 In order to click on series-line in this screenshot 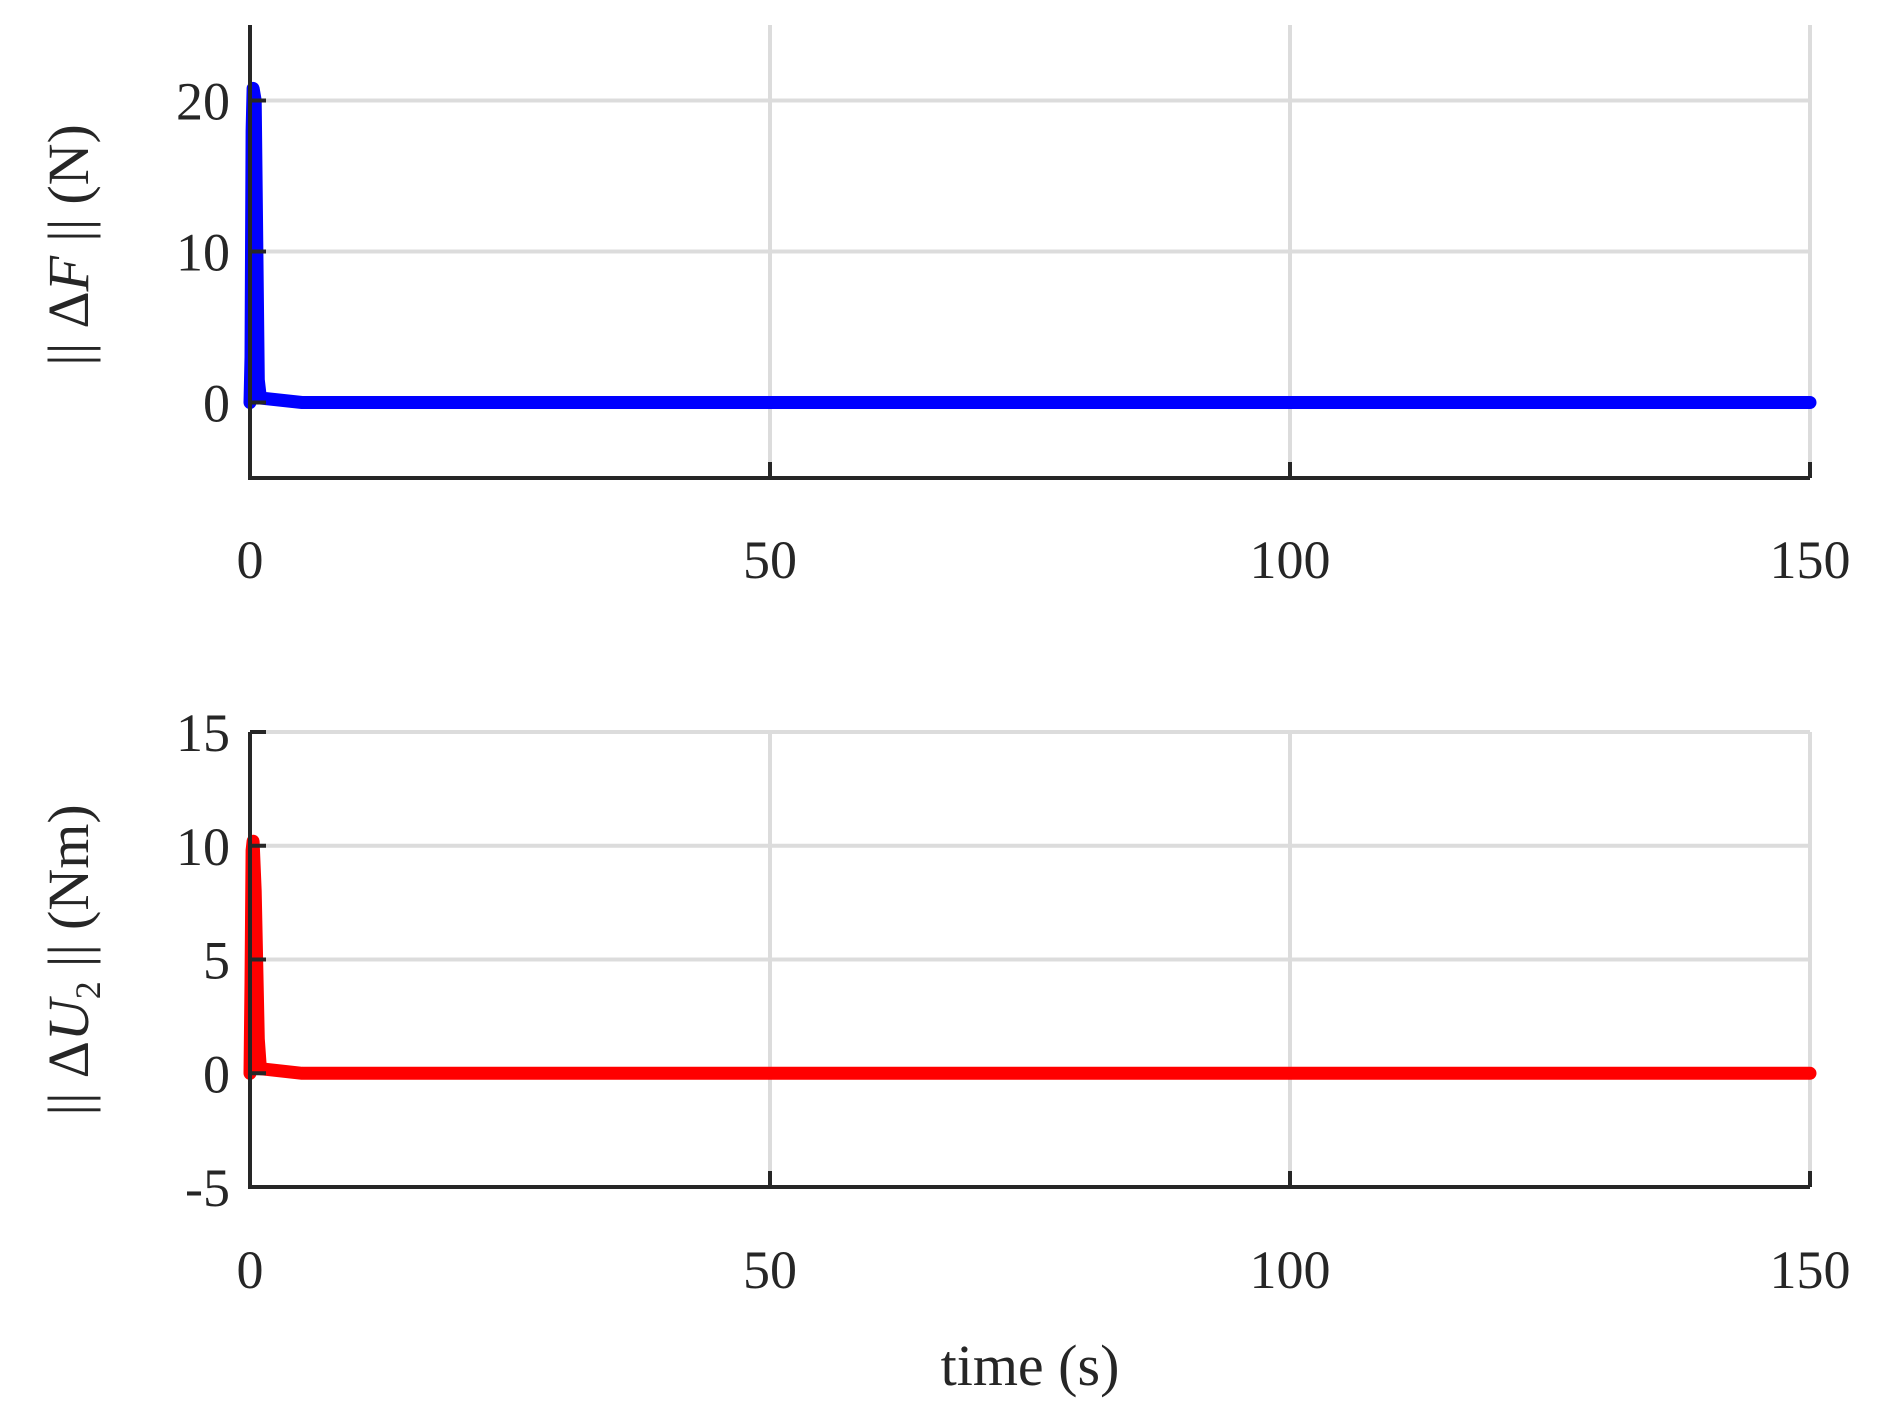, I will do `click(1030, 957)`.